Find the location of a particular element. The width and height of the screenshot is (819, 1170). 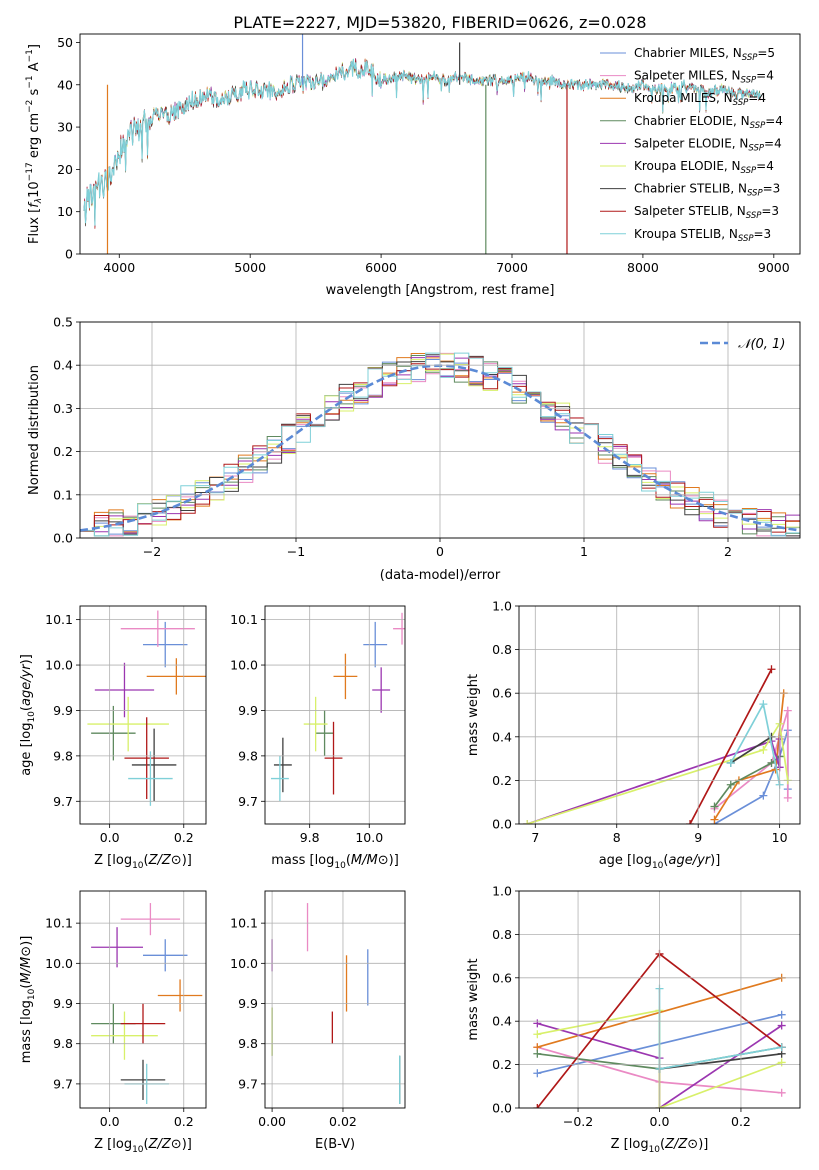

x-tick-label: −2 is located at coordinates (152, 551).